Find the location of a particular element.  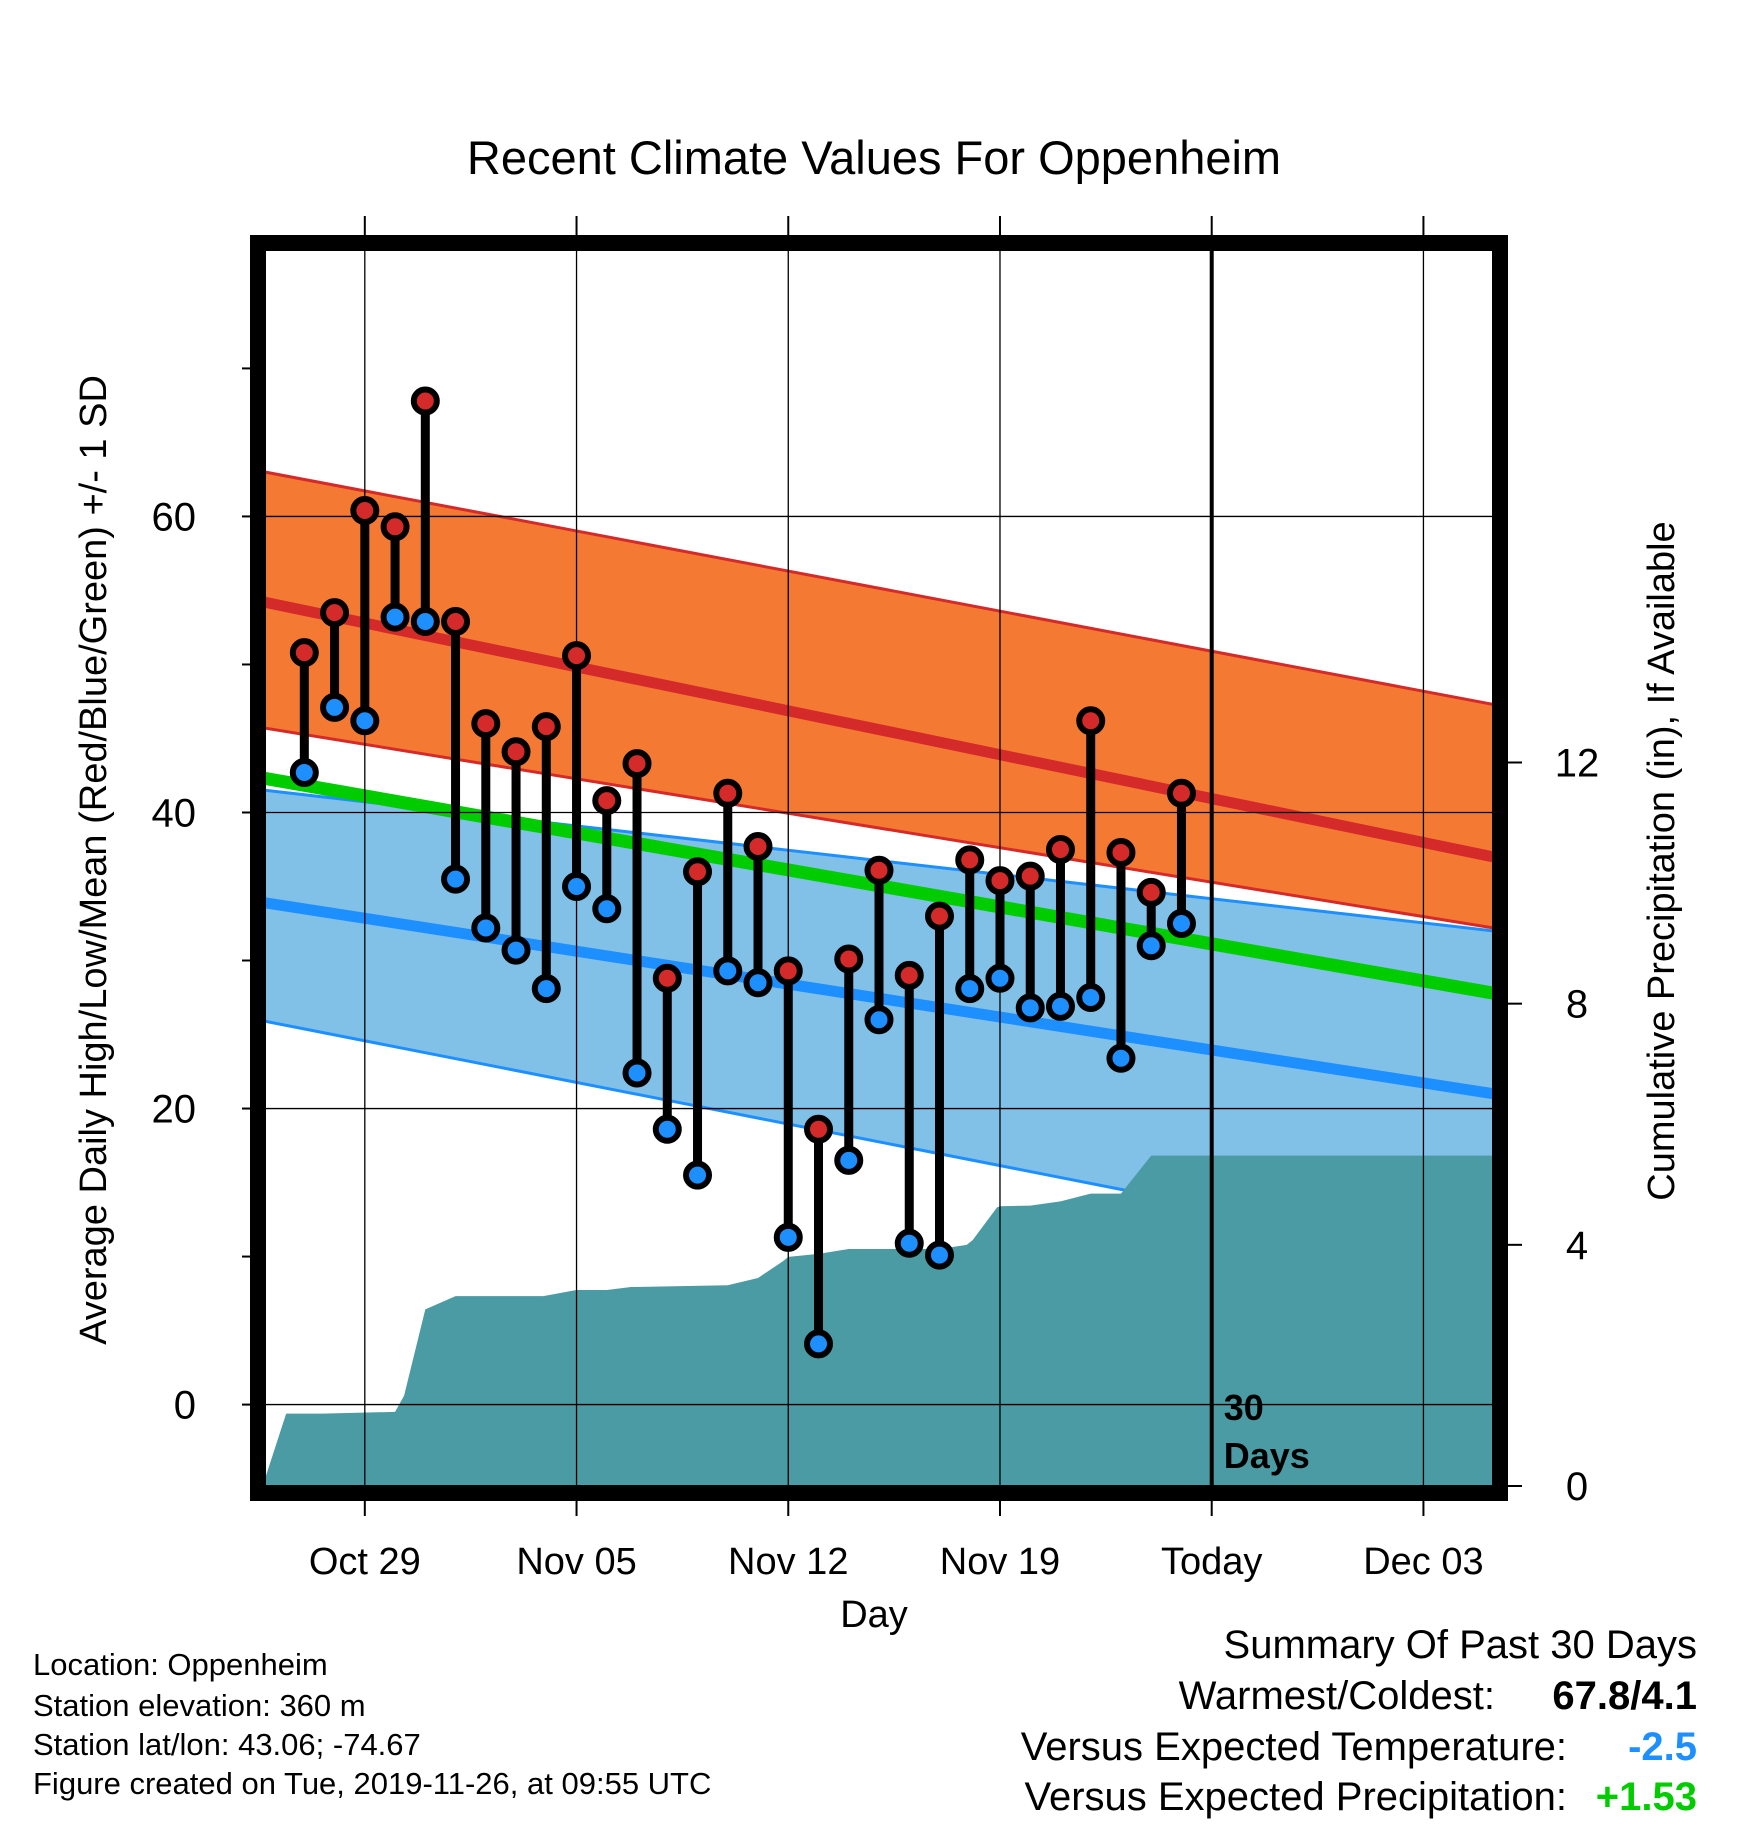

x-tick-label: Dec 03 is located at coordinates (1423, 1562).